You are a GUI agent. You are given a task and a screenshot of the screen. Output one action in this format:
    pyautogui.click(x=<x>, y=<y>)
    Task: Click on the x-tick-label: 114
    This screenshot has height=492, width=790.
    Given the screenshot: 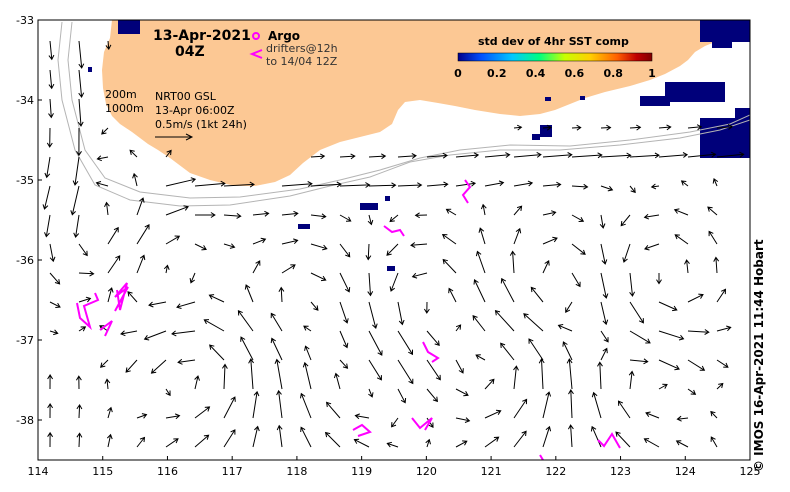 What is the action you would take?
    pyautogui.click(x=38, y=471)
    